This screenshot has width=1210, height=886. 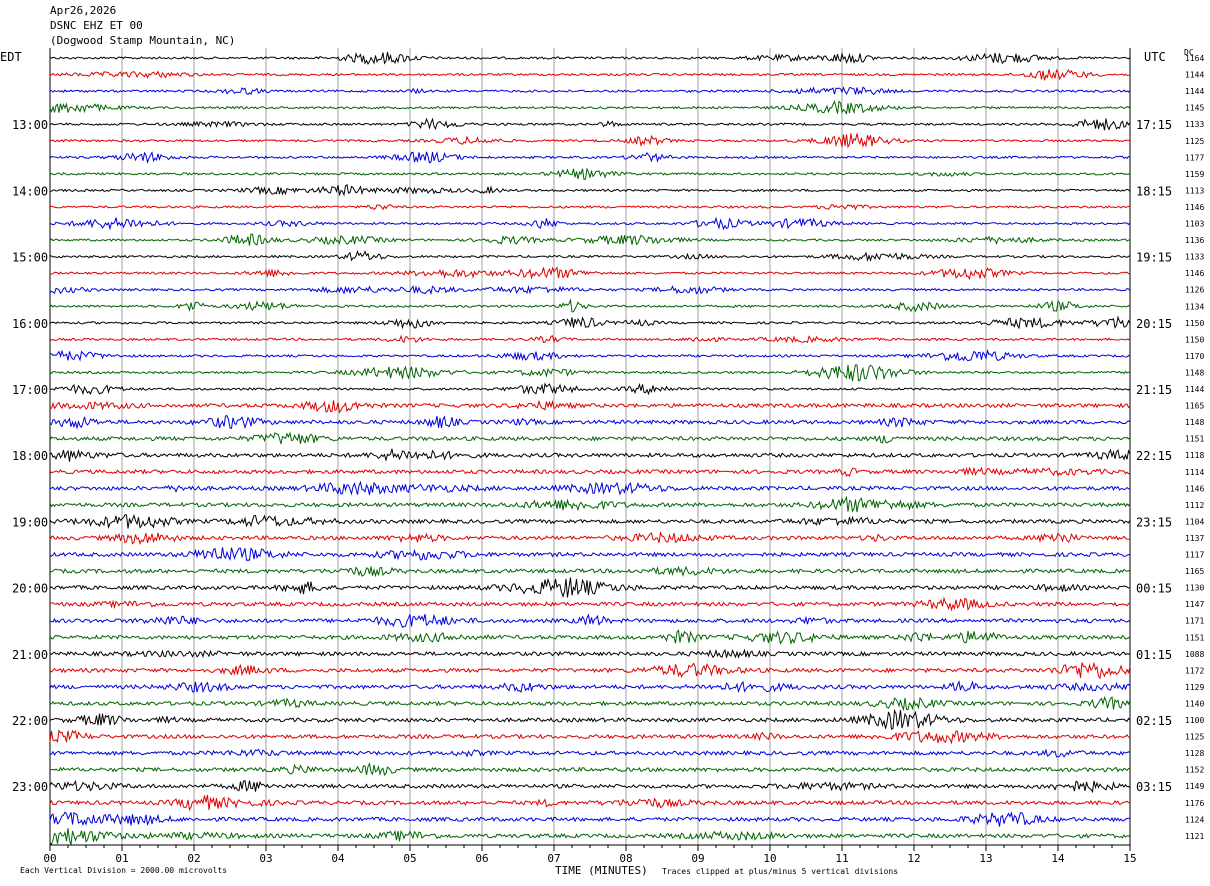 I want to click on left-hour-label: 20:00, so click(x=30, y=589).